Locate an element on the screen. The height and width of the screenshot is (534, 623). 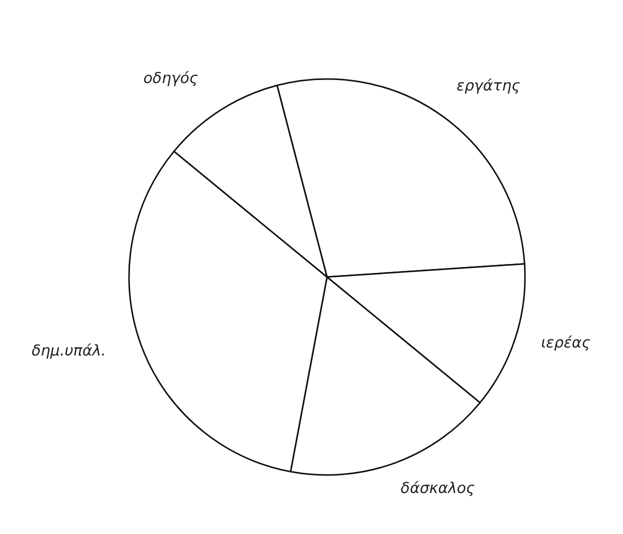
slice-label: δημ.υπάλ. is located at coordinates (69, 351).